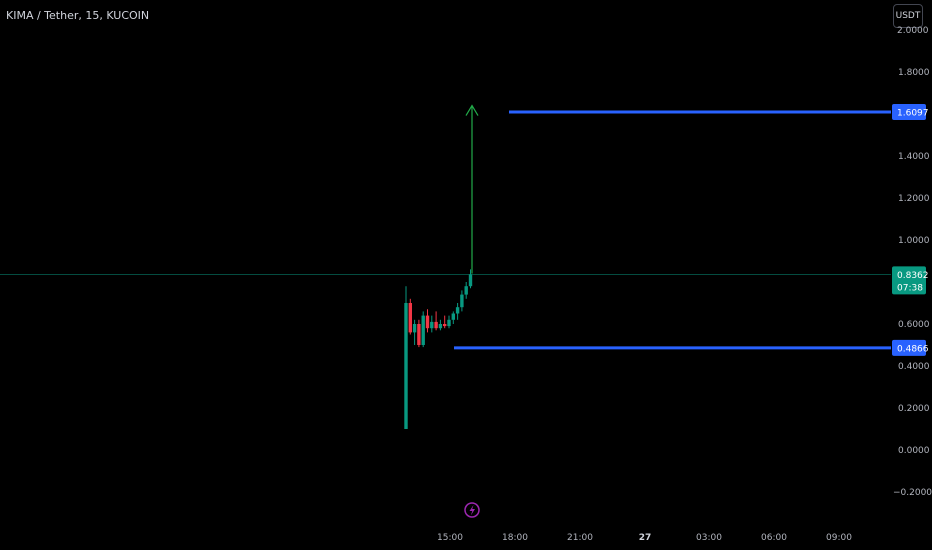 Image resolution: width=932 pixels, height=550 pixels. I want to click on time-tick-label: 27, so click(645, 538).